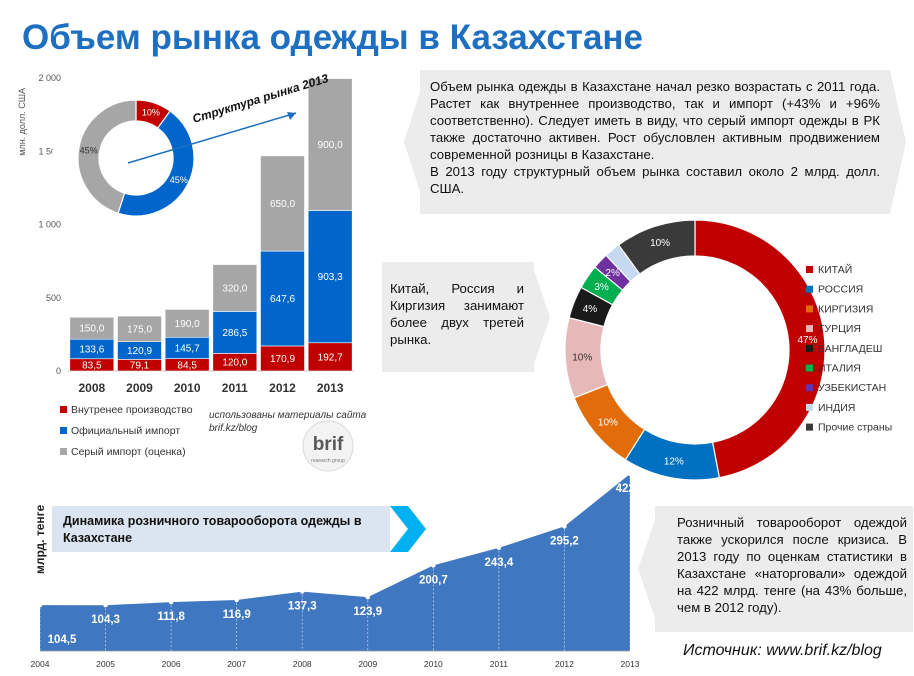 This screenshot has height=676, width=914. What do you see at coordinates (187, 348) in the screenshot?
I see `bar-value-label: 145,7` at bounding box center [187, 348].